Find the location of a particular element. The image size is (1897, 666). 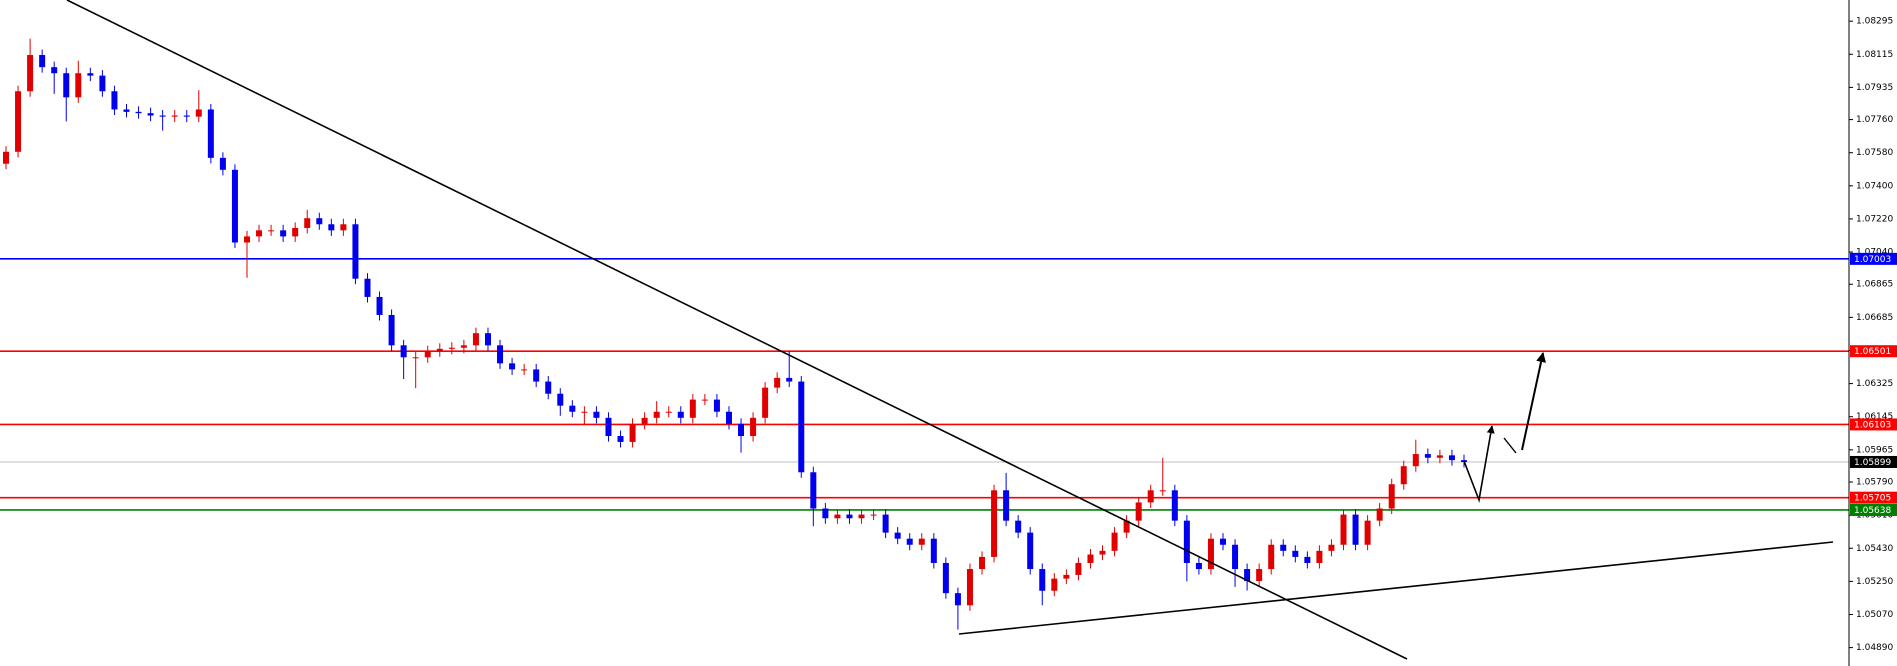

y-tick-label: 1.05790 is located at coordinates (1874, 483).